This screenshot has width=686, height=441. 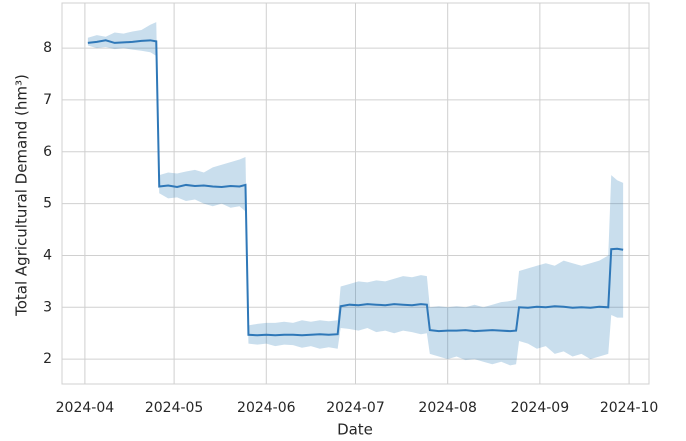 I want to click on y-tick-label: 4, so click(x=47, y=255).